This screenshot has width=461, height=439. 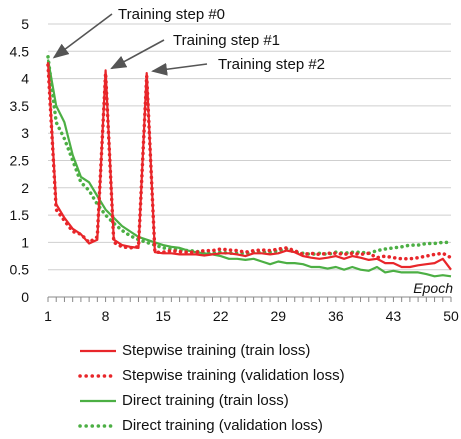 What do you see at coordinates (25, 297) in the screenshot?
I see `y-tick-label: 0` at bounding box center [25, 297].